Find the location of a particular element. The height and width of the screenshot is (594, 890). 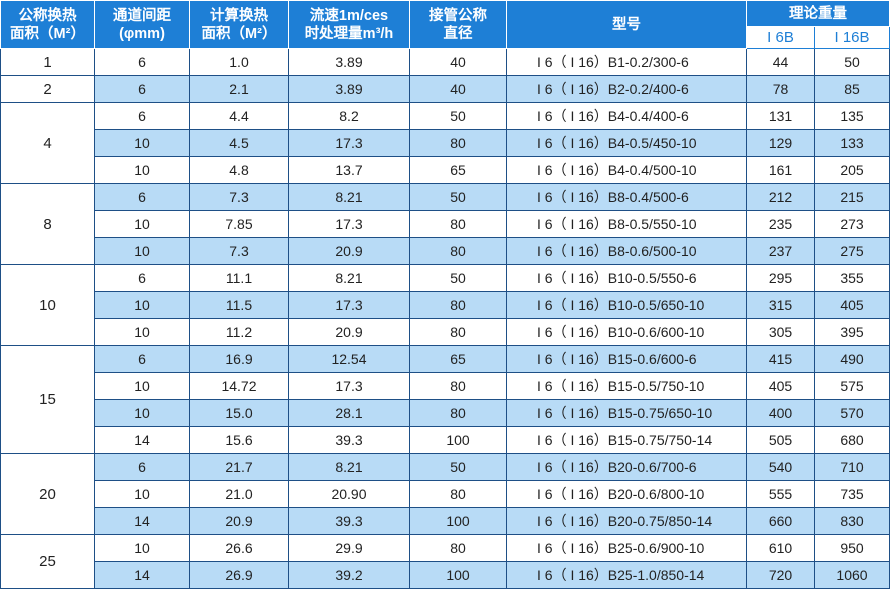

cell-flow: 12.54 is located at coordinates (349, 359).